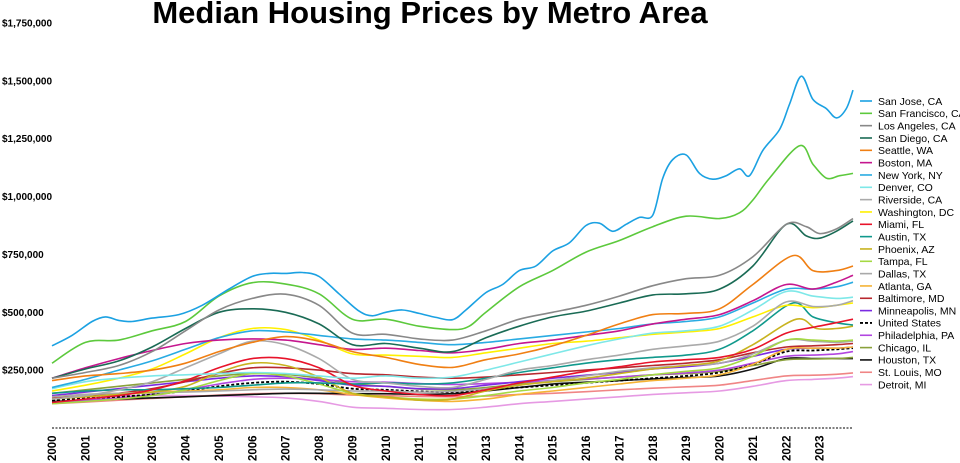 The width and height of the screenshot is (960, 463). Describe the element at coordinates (587, 448) in the screenshot. I see `x-tick-label: 2016` at that location.